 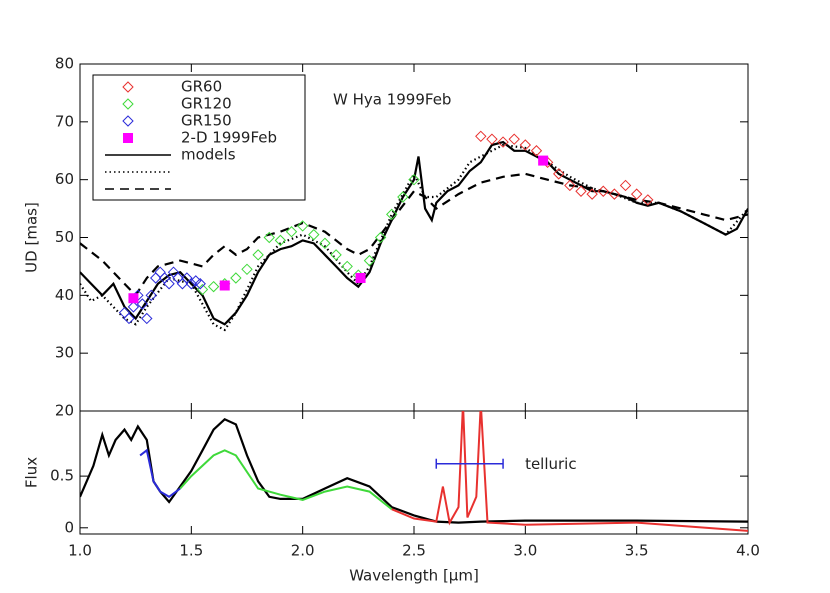 What do you see at coordinates (208, 155) in the screenshot?
I see `legend-label: models` at bounding box center [208, 155].